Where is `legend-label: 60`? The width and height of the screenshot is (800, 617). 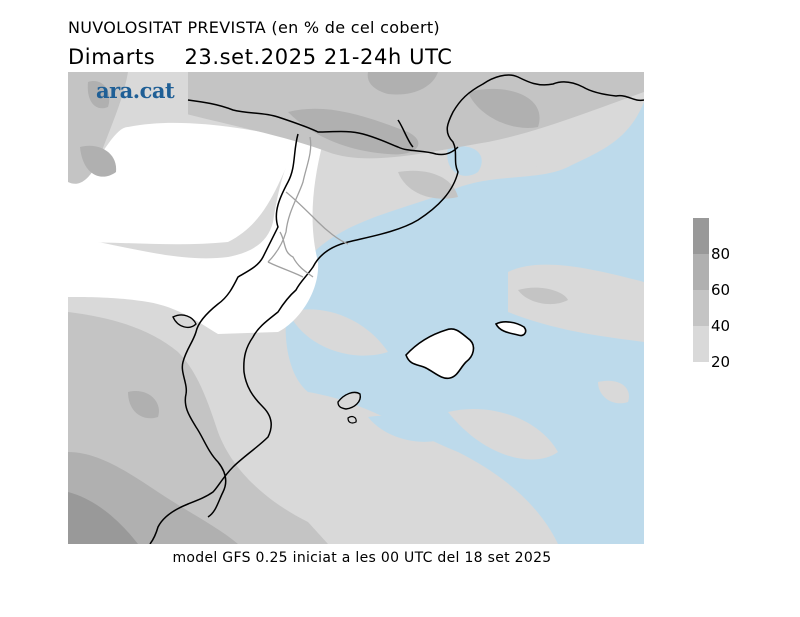 legend-label: 60 is located at coordinates (721, 290).